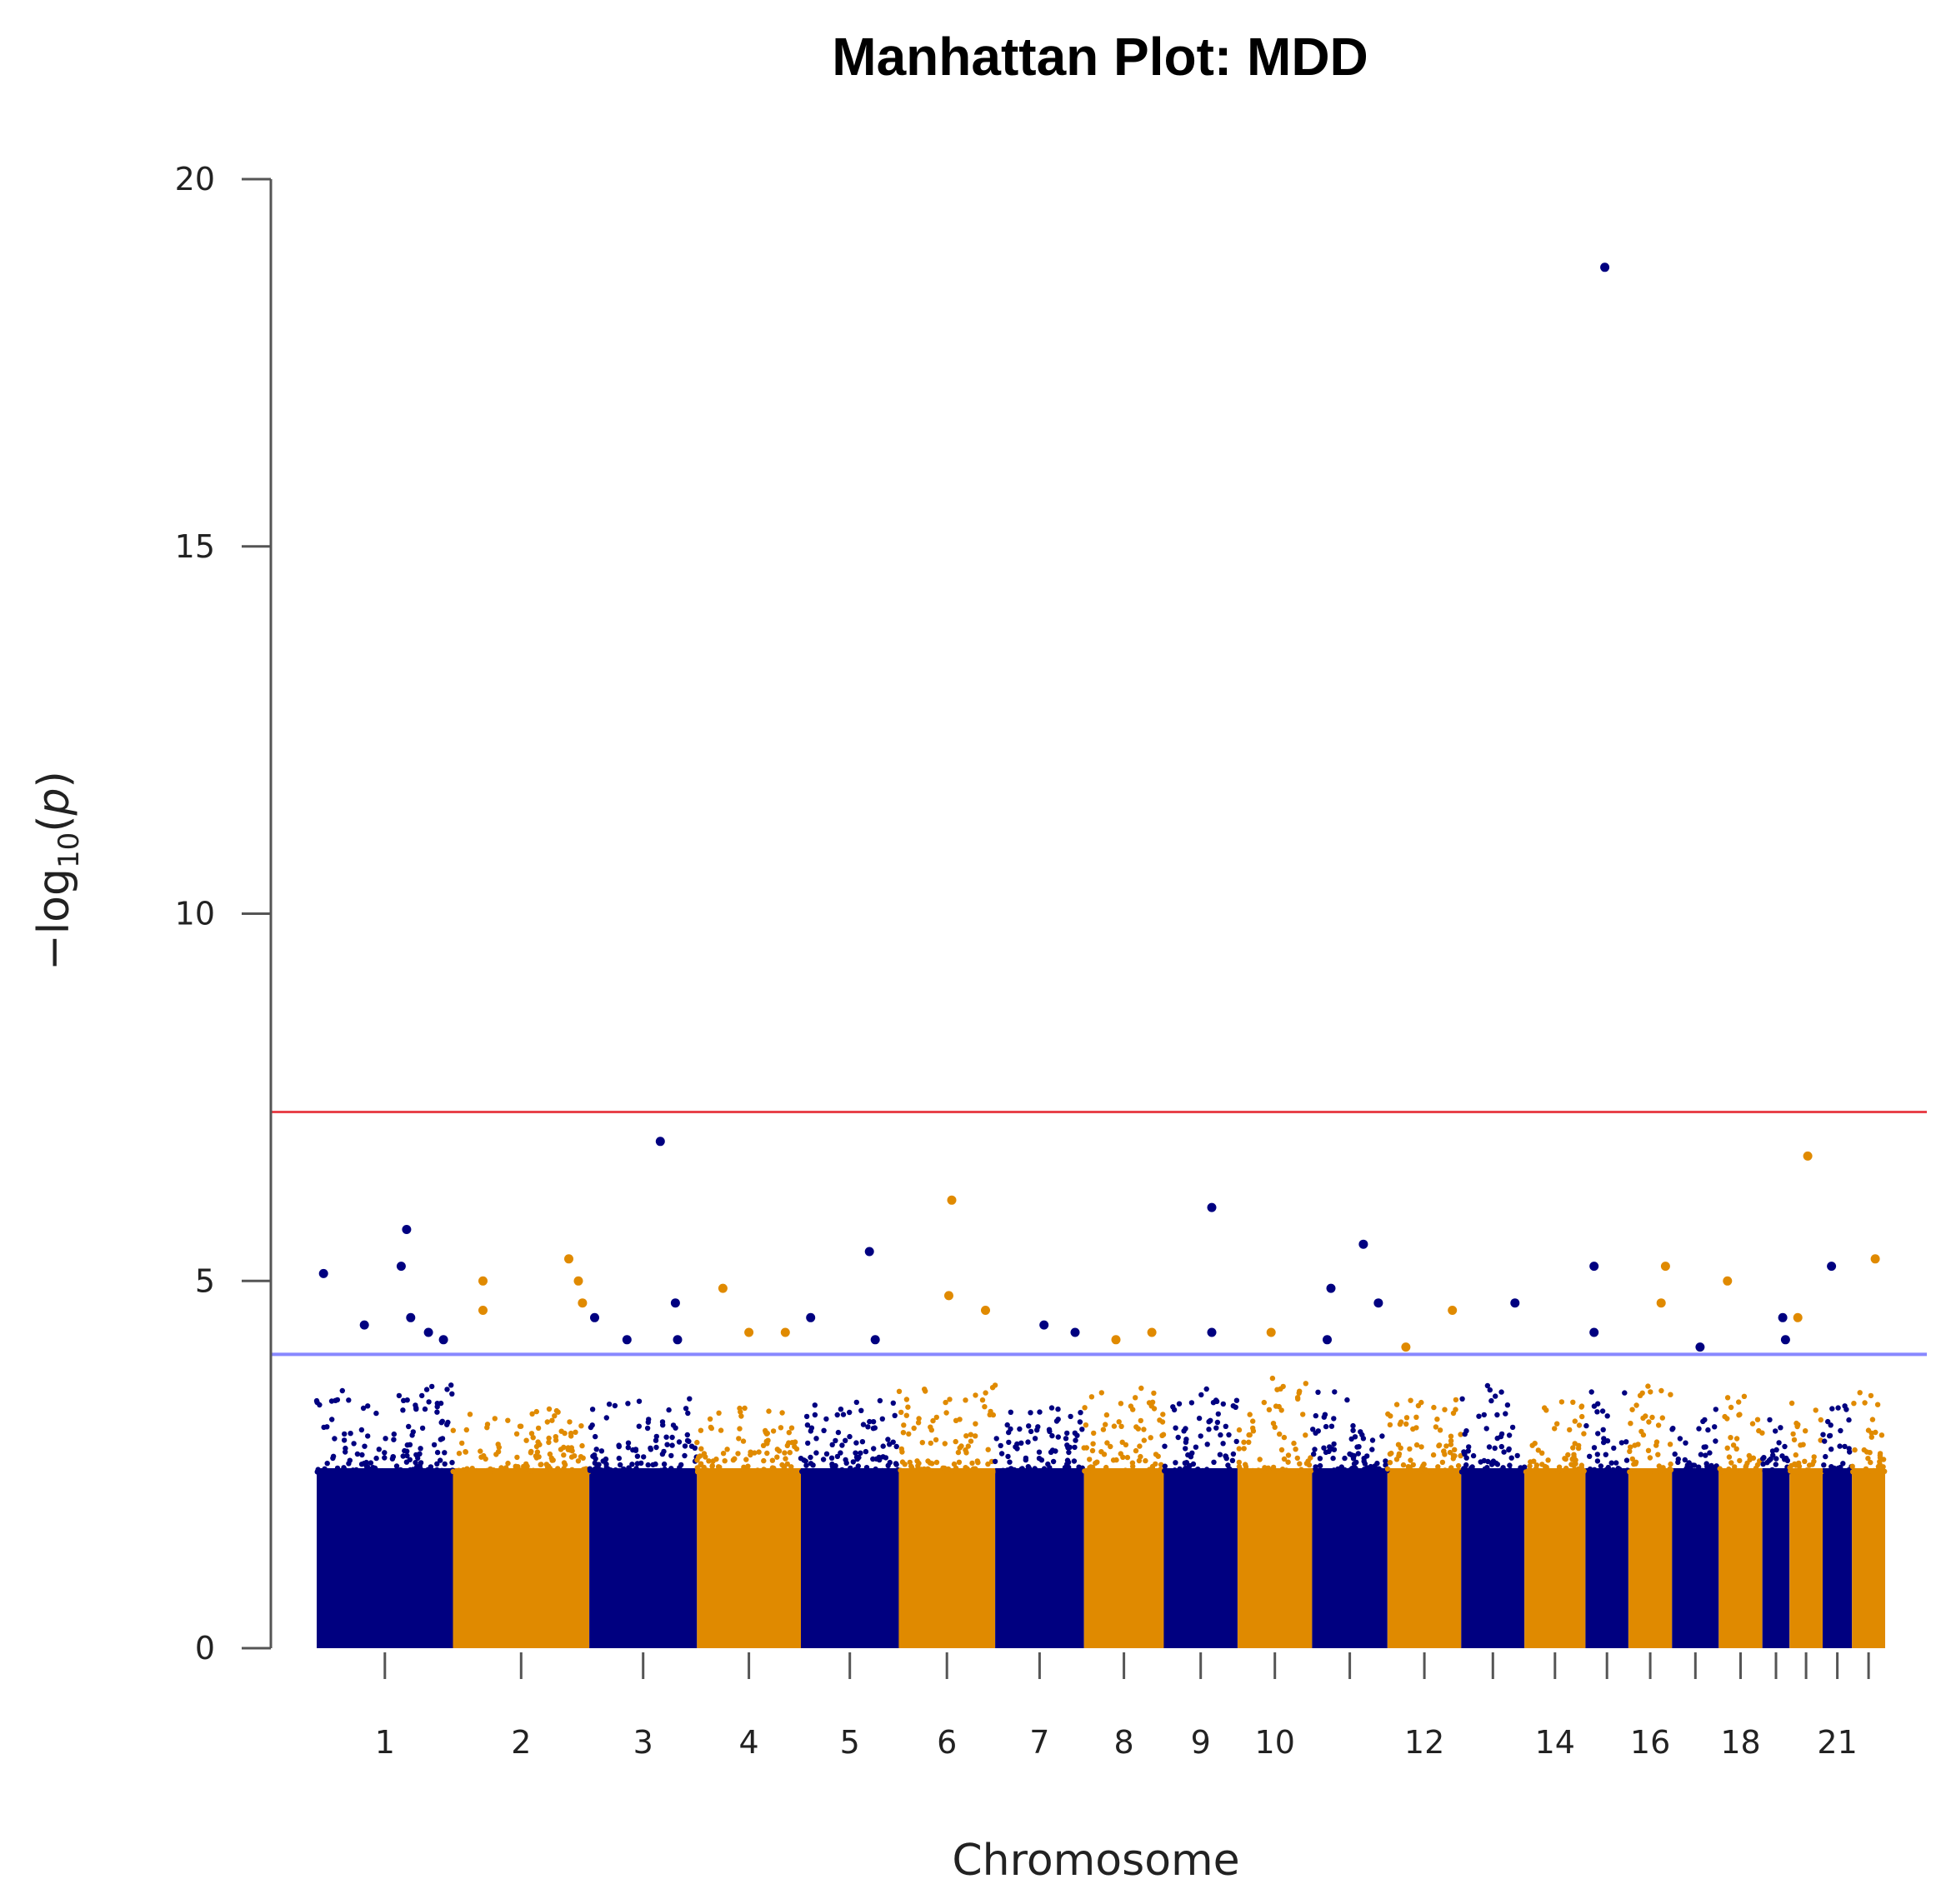 Image resolution: width=1951 pixels, height=1904 pixels. Describe the element at coordinates (195, 546) in the screenshot. I see `y-tick-label: 15` at that location.